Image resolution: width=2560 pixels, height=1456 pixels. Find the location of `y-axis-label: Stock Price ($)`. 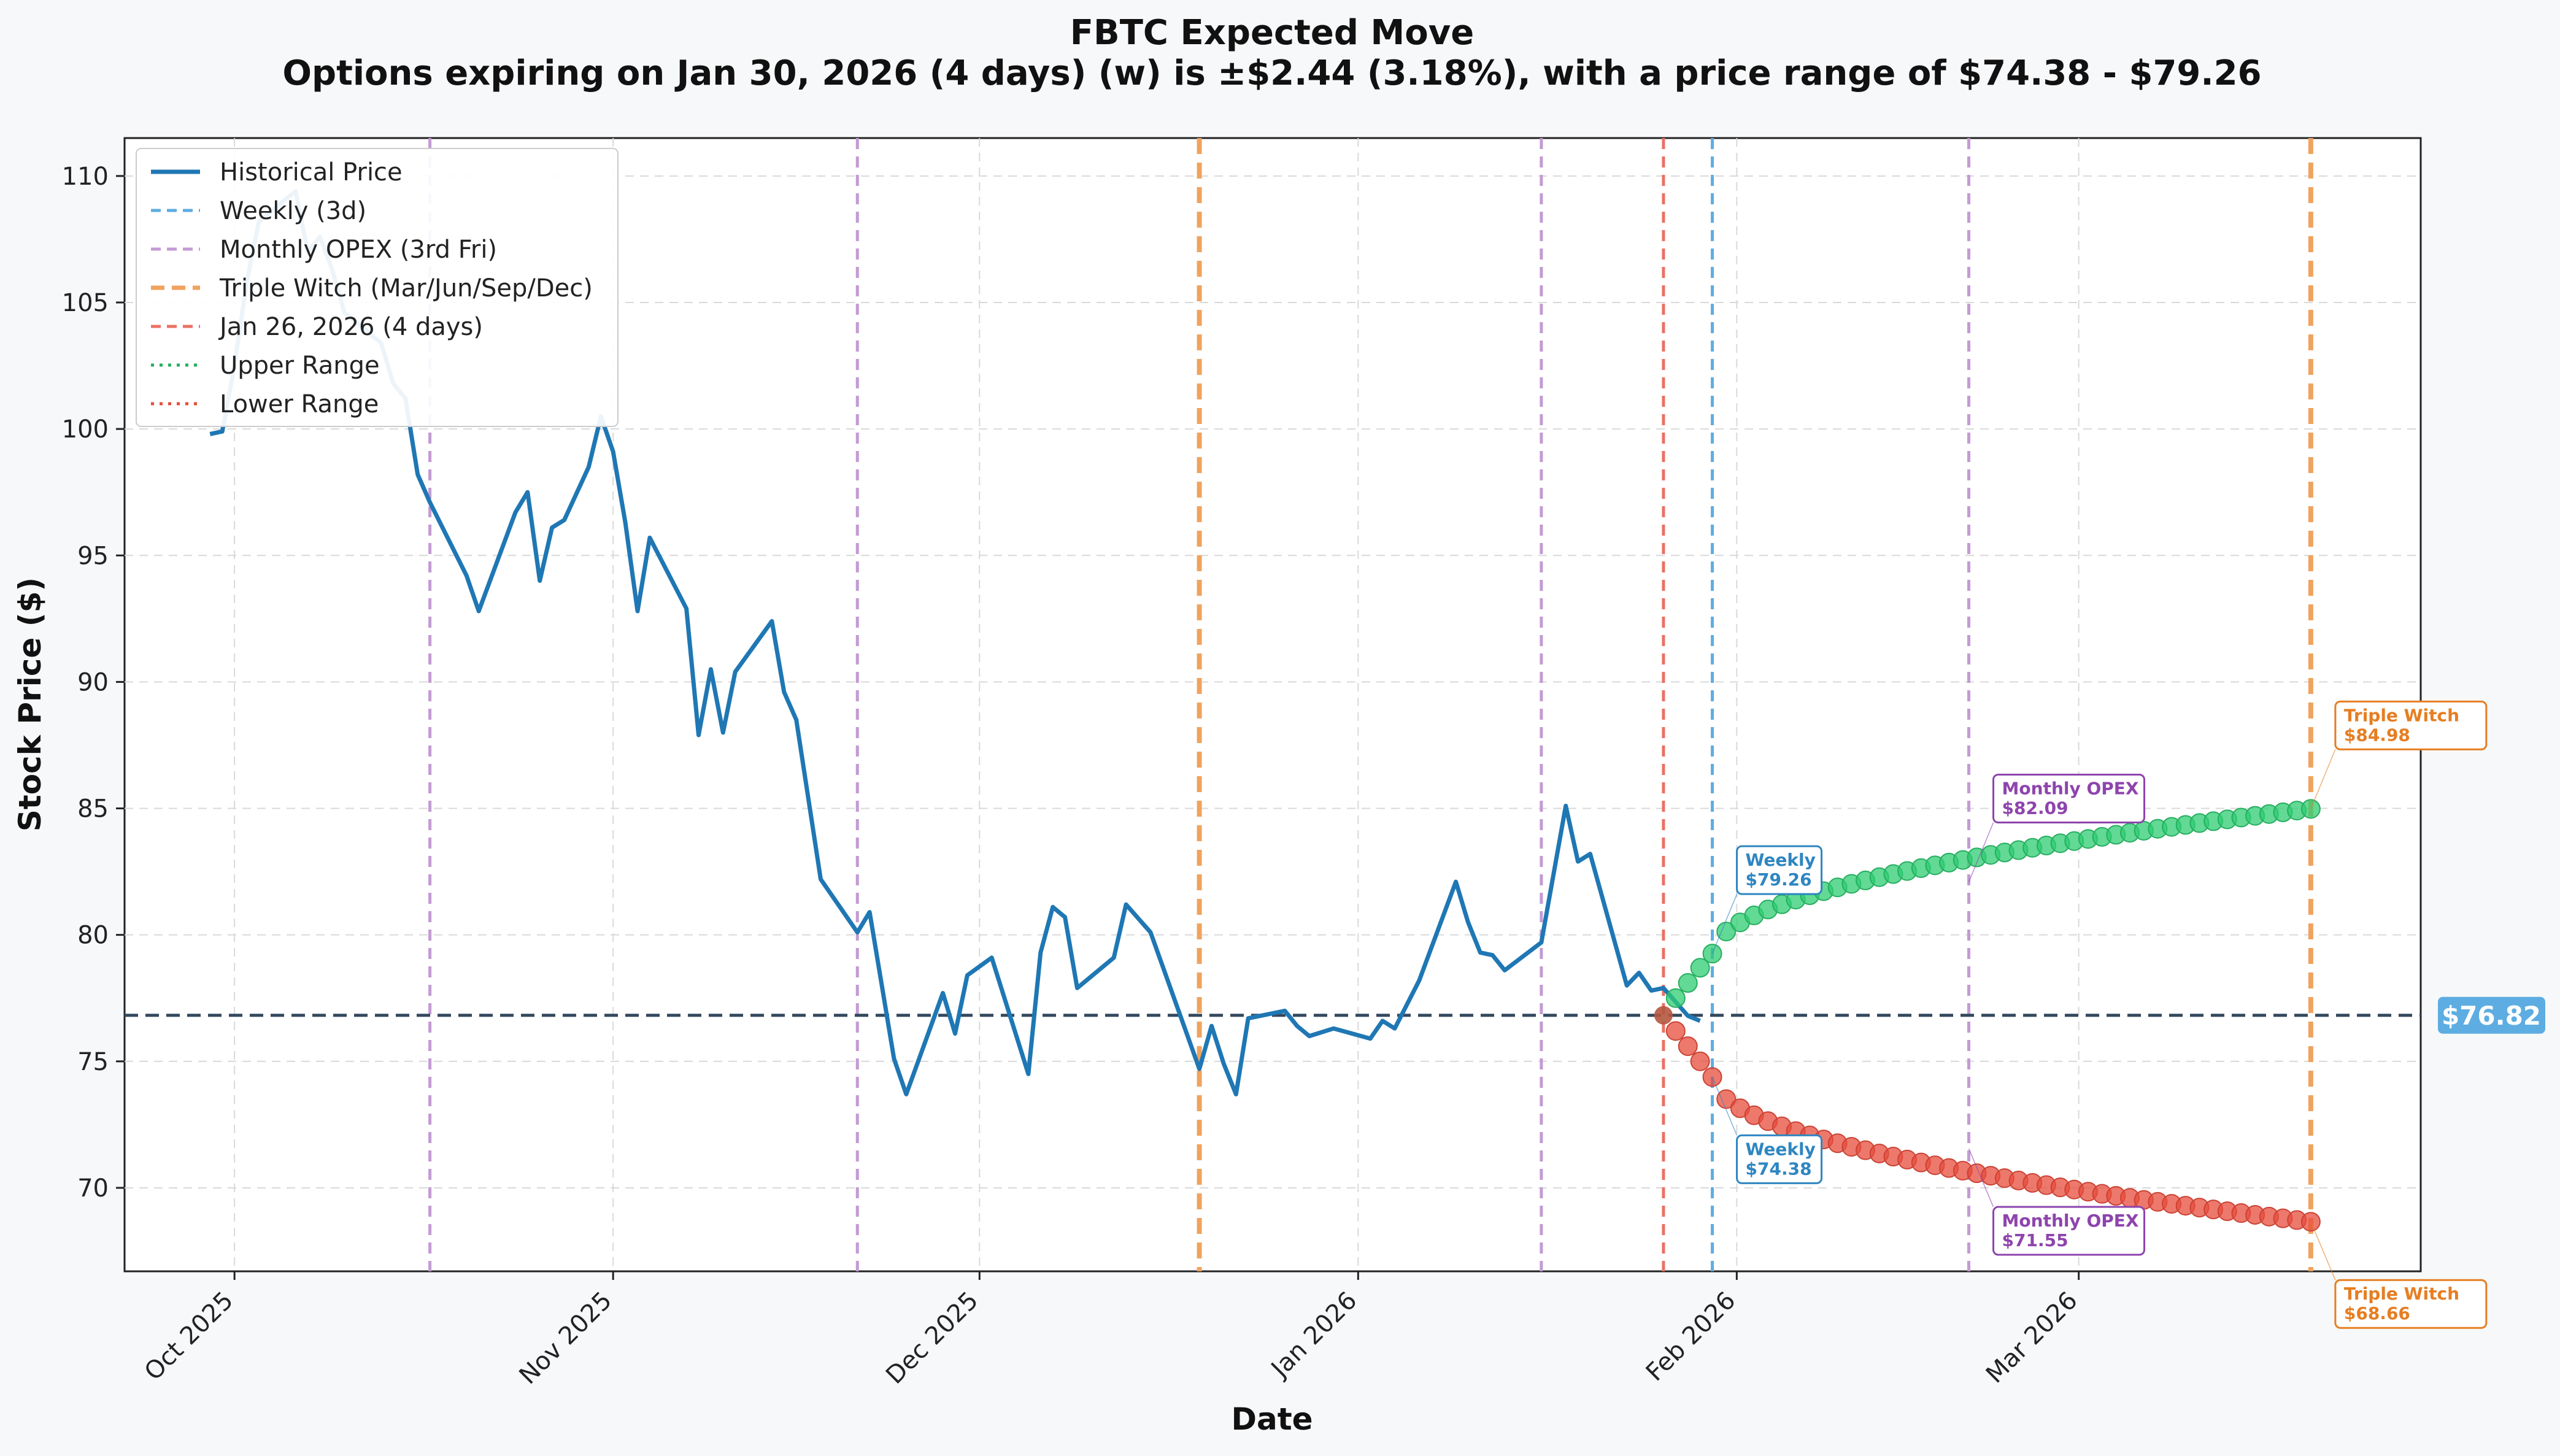

y-axis-label: Stock Price ($) is located at coordinates (30, 704).